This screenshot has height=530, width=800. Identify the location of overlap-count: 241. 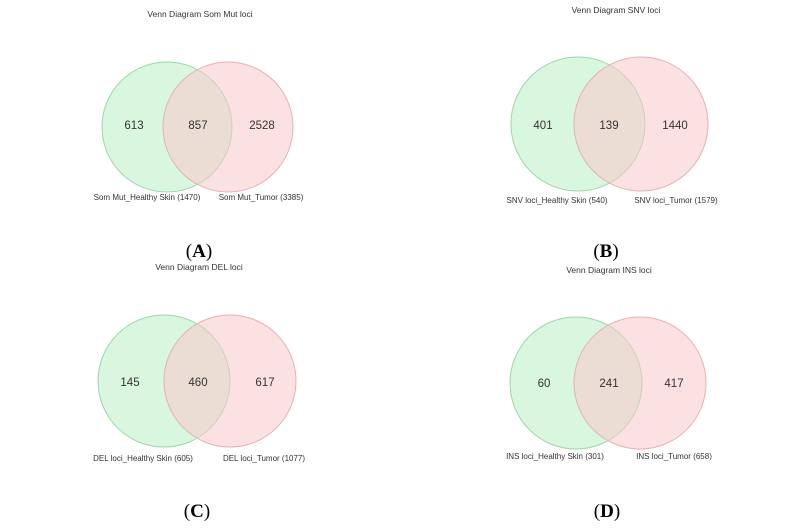
(608, 384).